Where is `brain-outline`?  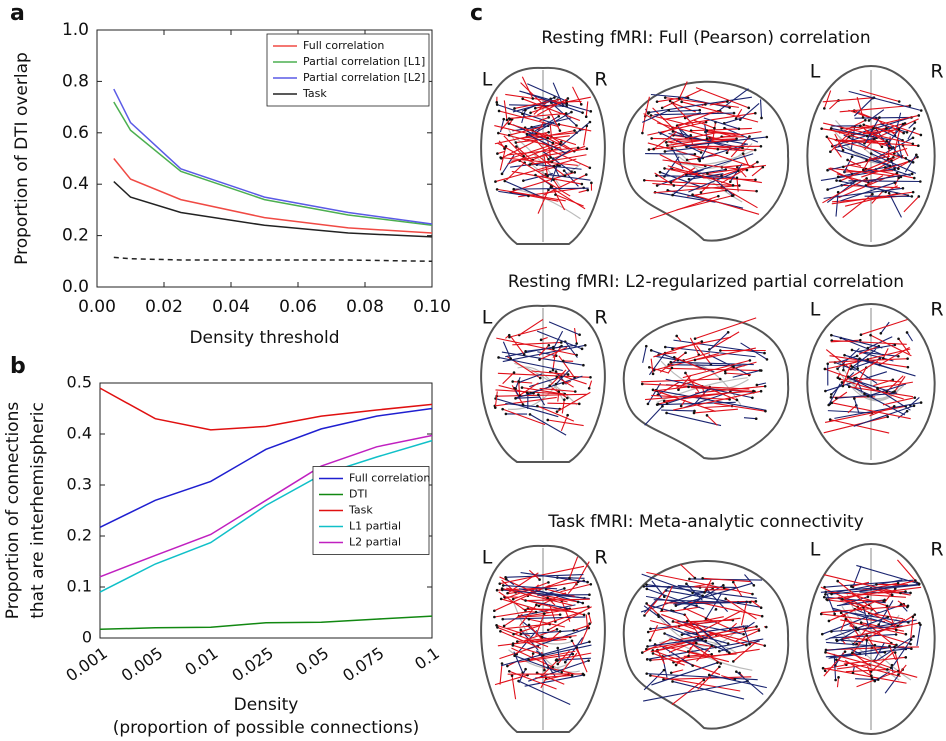
brain-outline is located at coordinates (543, 383).